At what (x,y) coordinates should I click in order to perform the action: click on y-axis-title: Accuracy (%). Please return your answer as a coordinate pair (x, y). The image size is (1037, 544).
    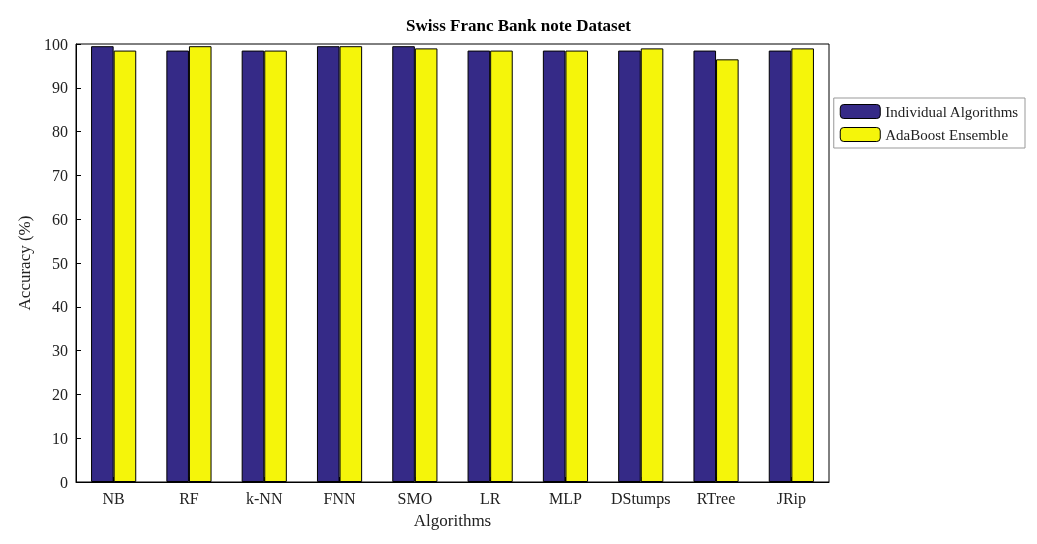
    Looking at the image, I should click on (25, 263).